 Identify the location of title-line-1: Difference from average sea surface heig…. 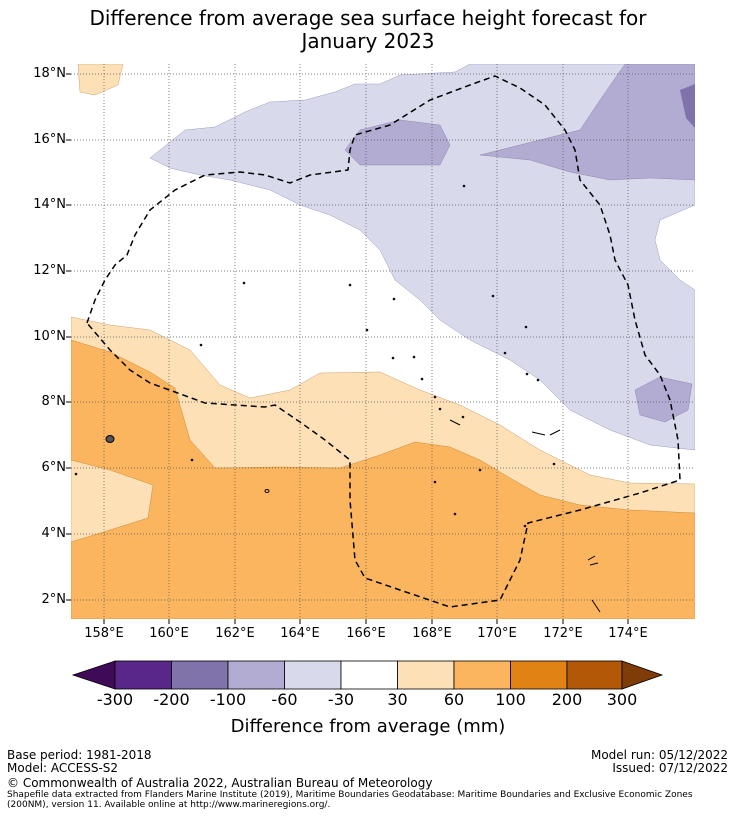
(368, 18).